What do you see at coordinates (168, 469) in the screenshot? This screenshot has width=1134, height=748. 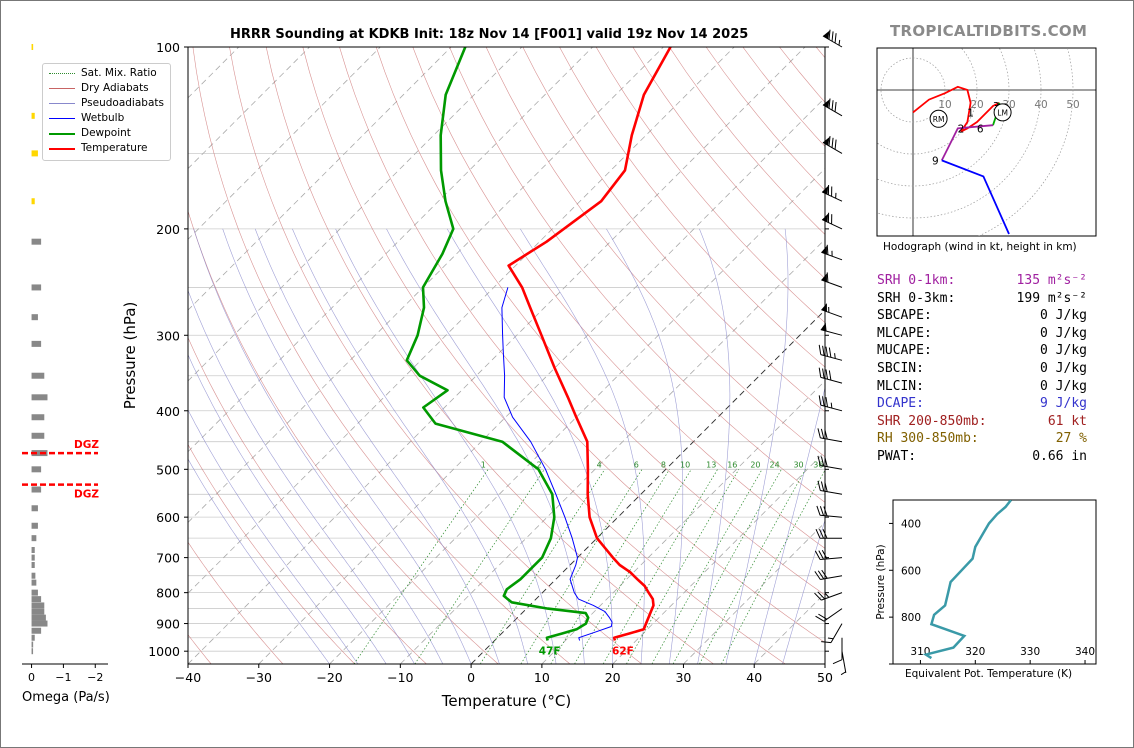 I see `y-tick-label: 500` at bounding box center [168, 469].